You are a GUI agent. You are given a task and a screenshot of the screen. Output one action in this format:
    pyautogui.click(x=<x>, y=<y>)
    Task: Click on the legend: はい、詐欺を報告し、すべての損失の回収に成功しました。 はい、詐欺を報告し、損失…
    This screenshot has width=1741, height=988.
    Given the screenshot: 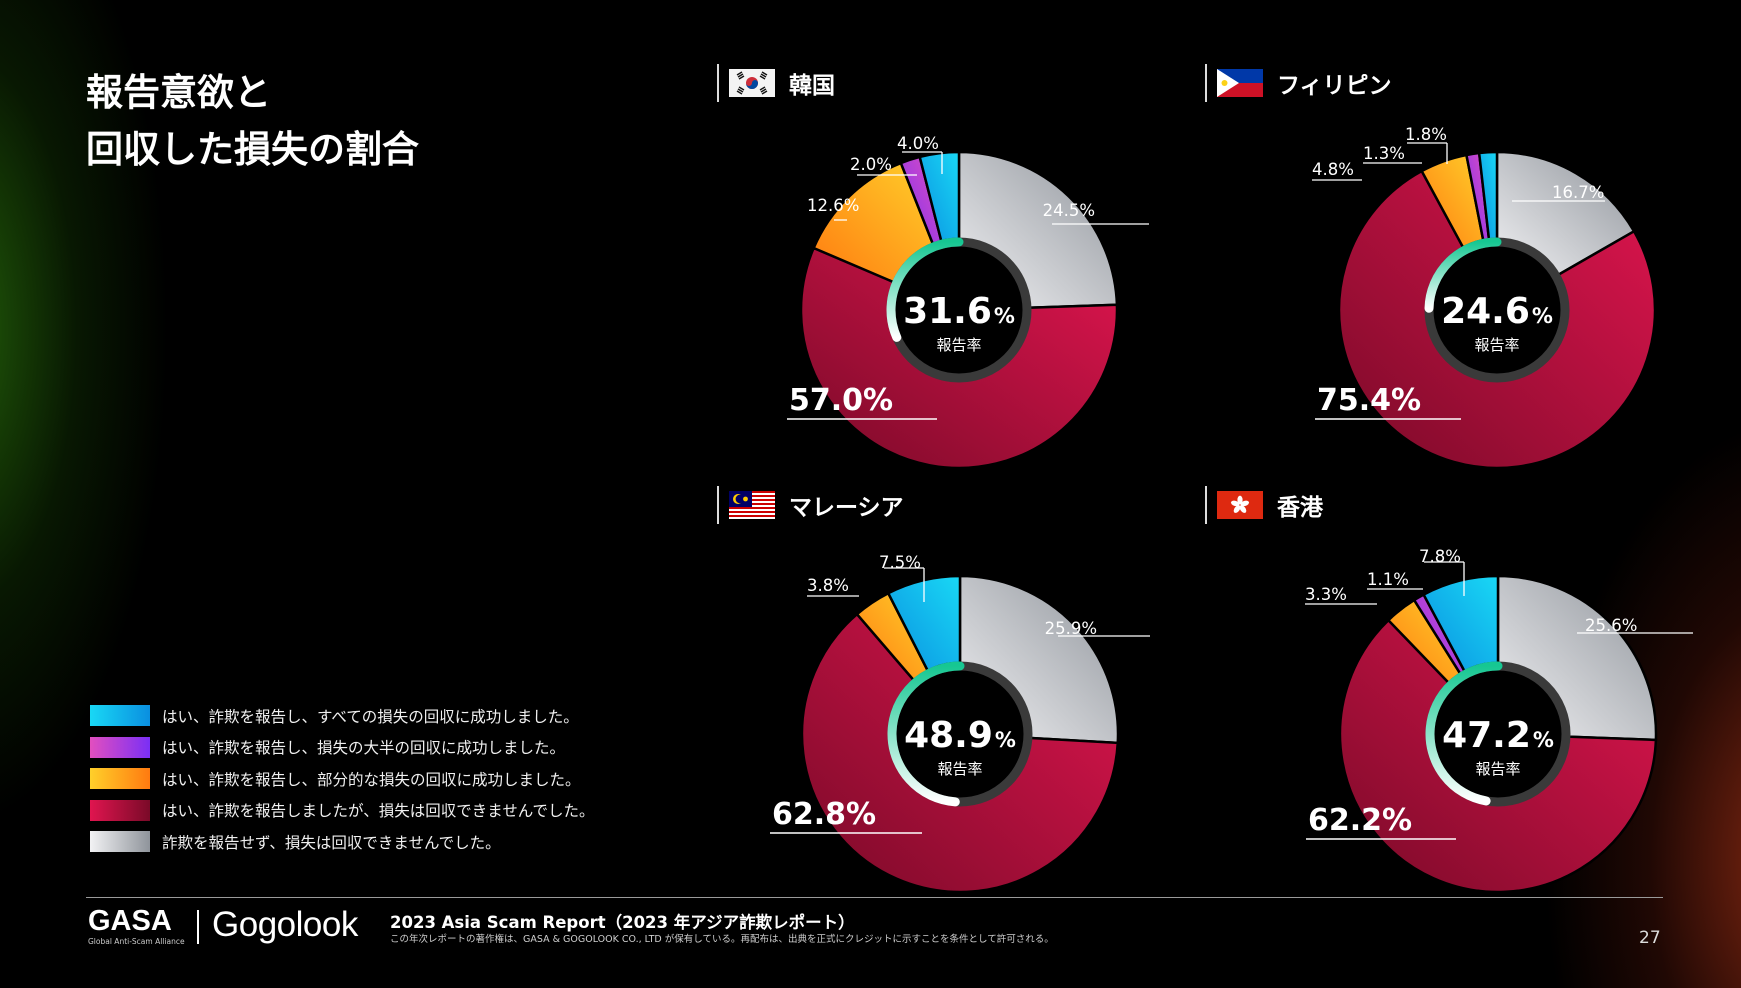 What is the action you would take?
    pyautogui.click(x=342, y=779)
    